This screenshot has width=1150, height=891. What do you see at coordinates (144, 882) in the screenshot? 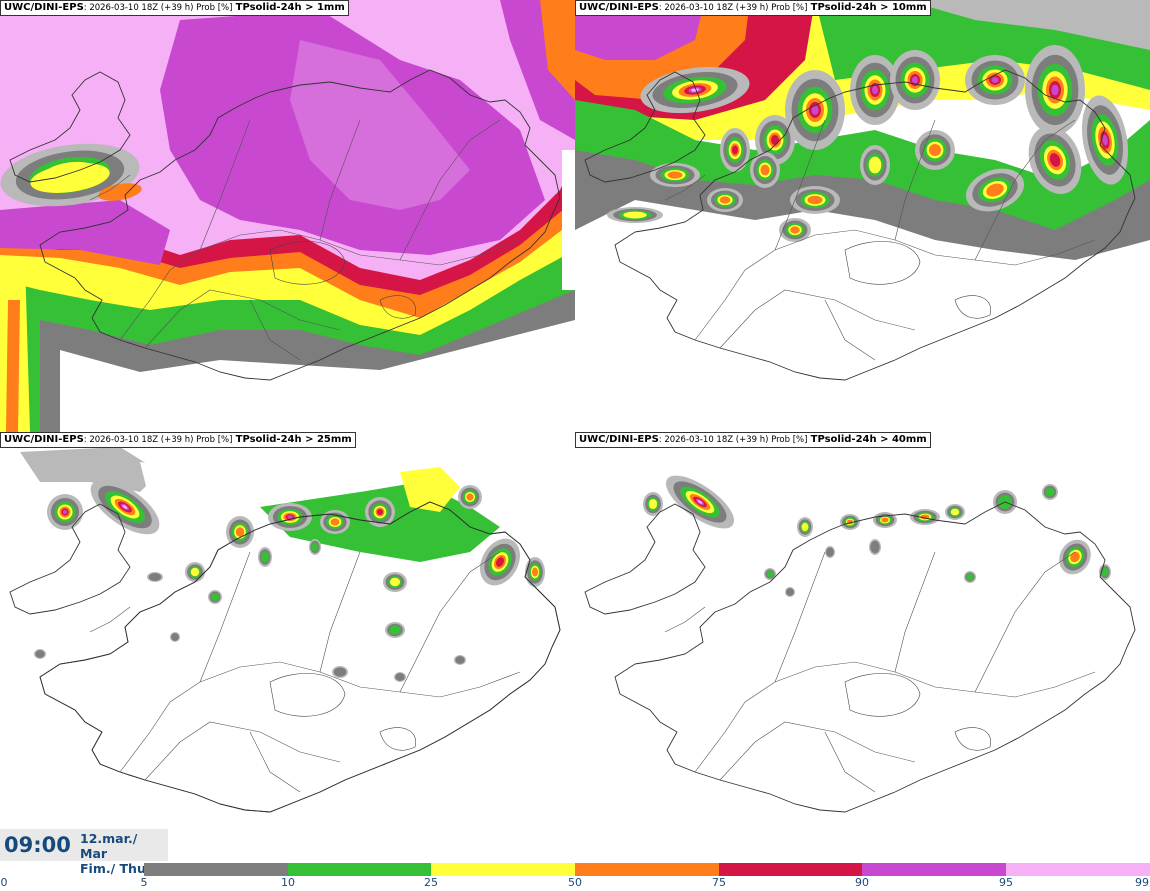
I see `colorbar-tick-label: 5` at bounding box center [144, 882].